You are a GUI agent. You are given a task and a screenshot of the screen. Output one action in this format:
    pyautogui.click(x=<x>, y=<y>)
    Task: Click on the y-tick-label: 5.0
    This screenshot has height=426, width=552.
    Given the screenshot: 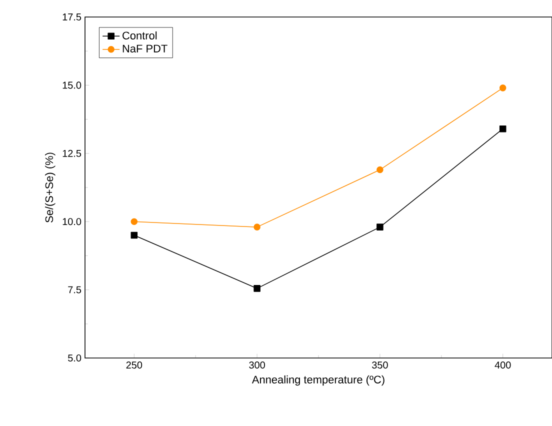 What is the action you would take?
    pyautogui.click(x=75, y=358)
    